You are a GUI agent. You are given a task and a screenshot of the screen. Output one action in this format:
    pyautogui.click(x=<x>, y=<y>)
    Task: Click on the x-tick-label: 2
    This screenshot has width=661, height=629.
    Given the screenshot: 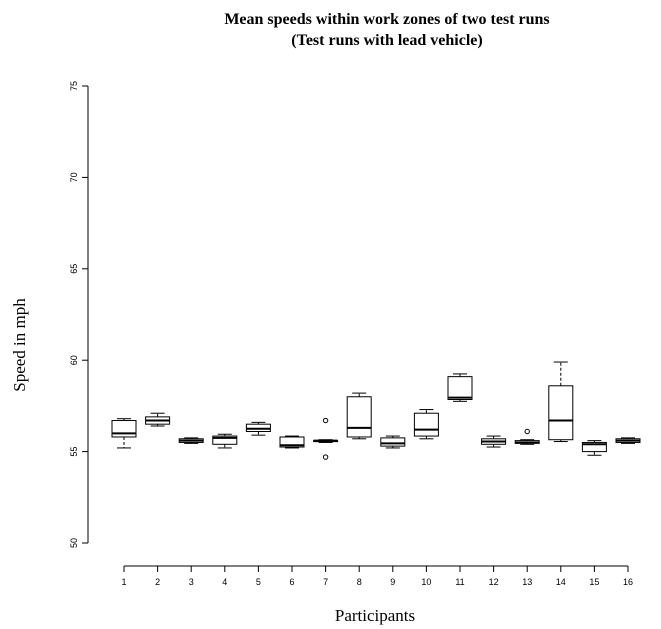 What is the action you would take?
    pyautogui.click(x=157, y=582)
    